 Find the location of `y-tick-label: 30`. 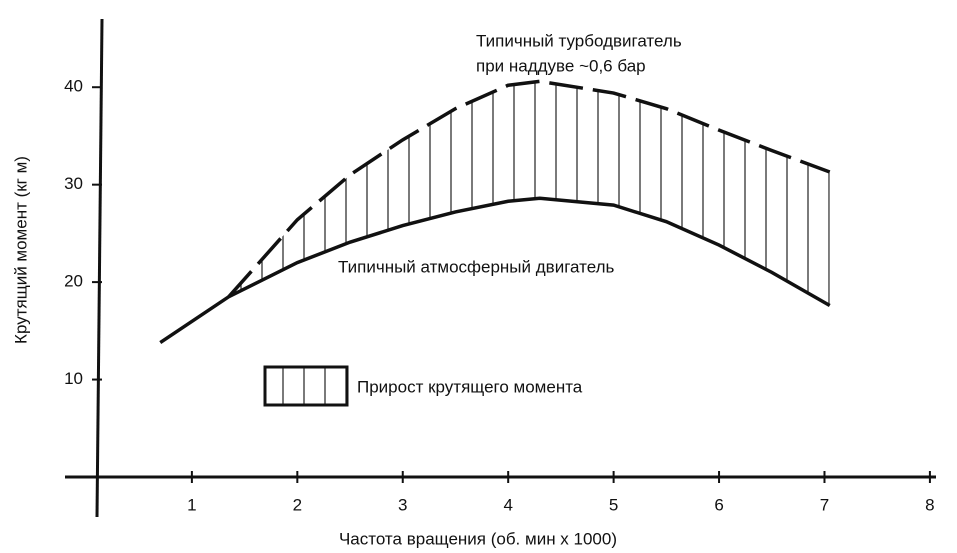

y-tick-label: 30 is located at coordinates (73, 183).